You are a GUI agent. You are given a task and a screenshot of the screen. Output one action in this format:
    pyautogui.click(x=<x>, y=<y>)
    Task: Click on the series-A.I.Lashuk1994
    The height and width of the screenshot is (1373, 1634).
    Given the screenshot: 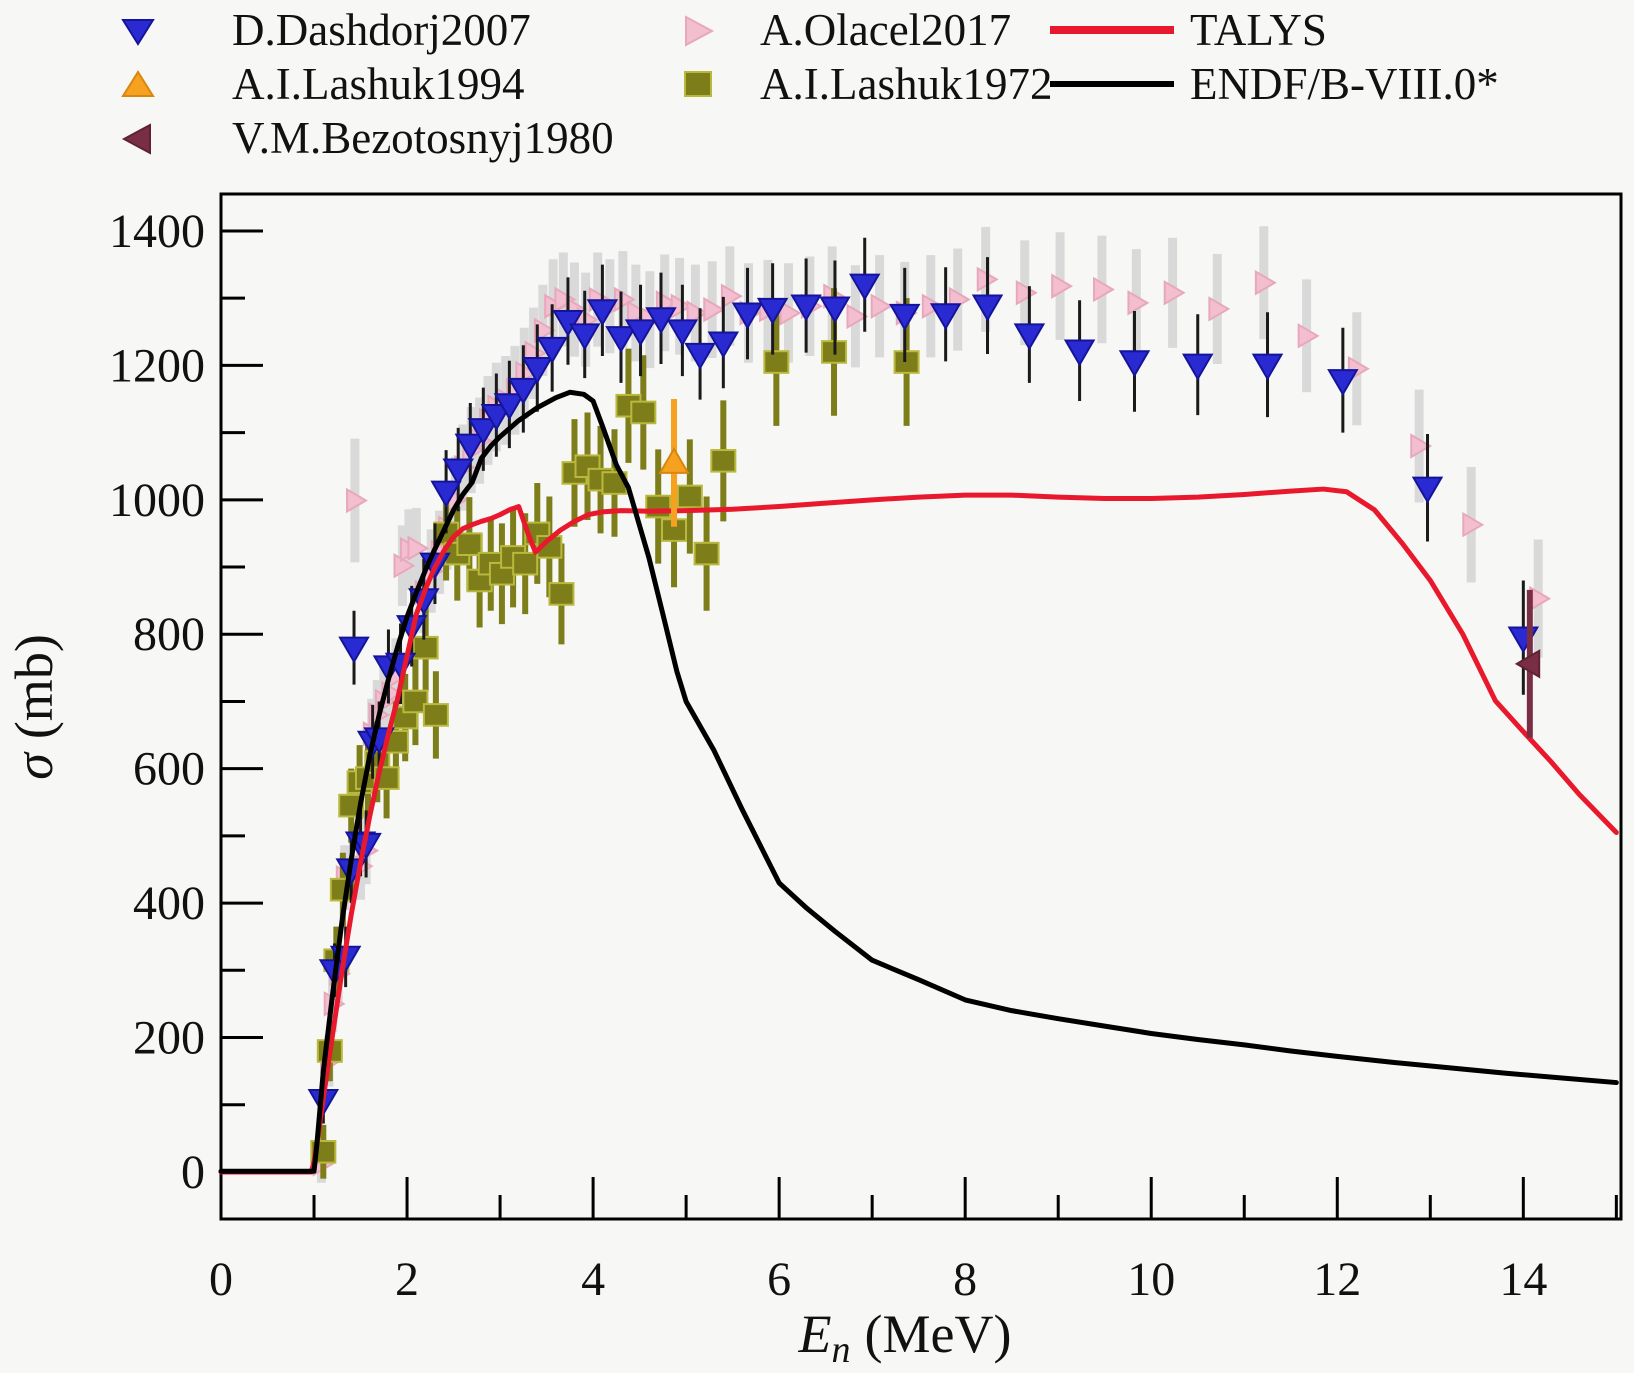 What is the action you would take?
    pyautogui.click(x=674, y=463)
    